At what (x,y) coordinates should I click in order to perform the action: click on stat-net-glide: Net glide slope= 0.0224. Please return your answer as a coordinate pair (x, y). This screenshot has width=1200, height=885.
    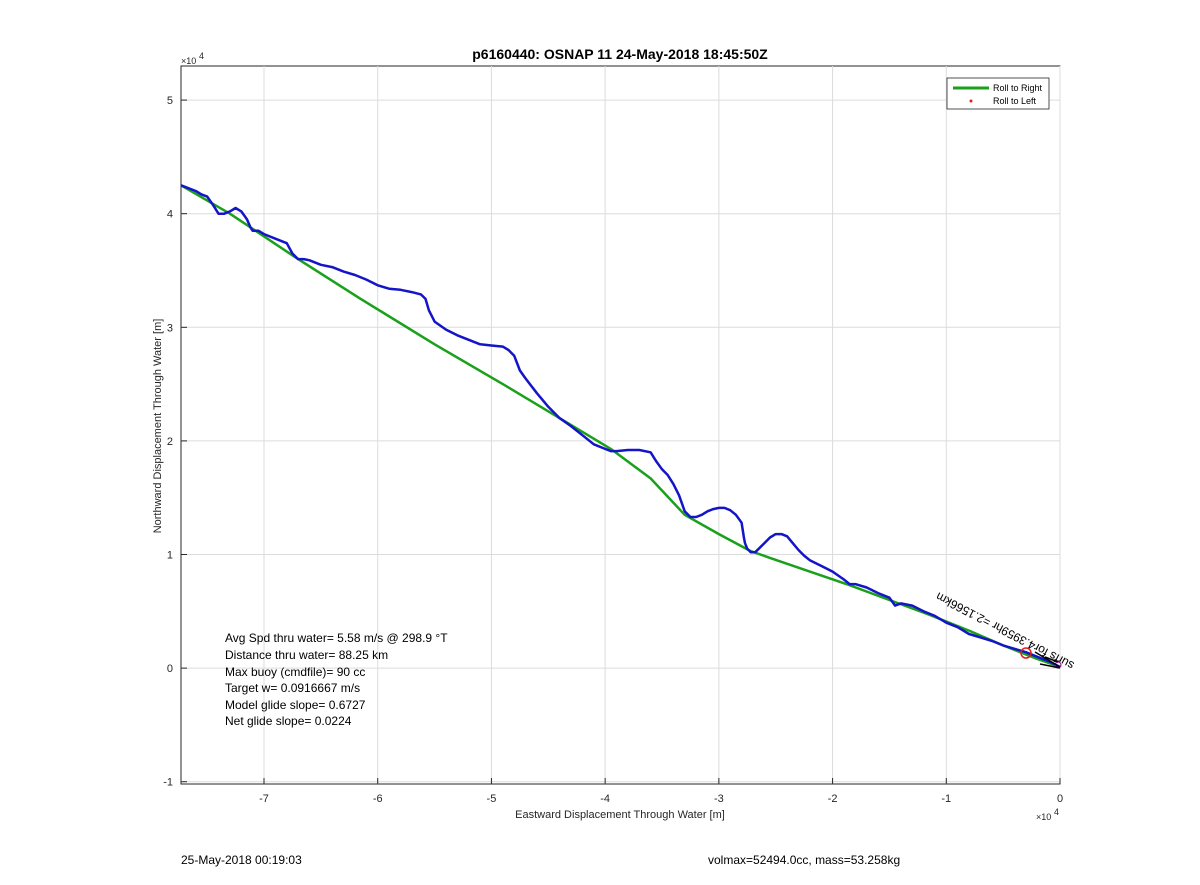
    Looking at the image, I should click on (288, 721).